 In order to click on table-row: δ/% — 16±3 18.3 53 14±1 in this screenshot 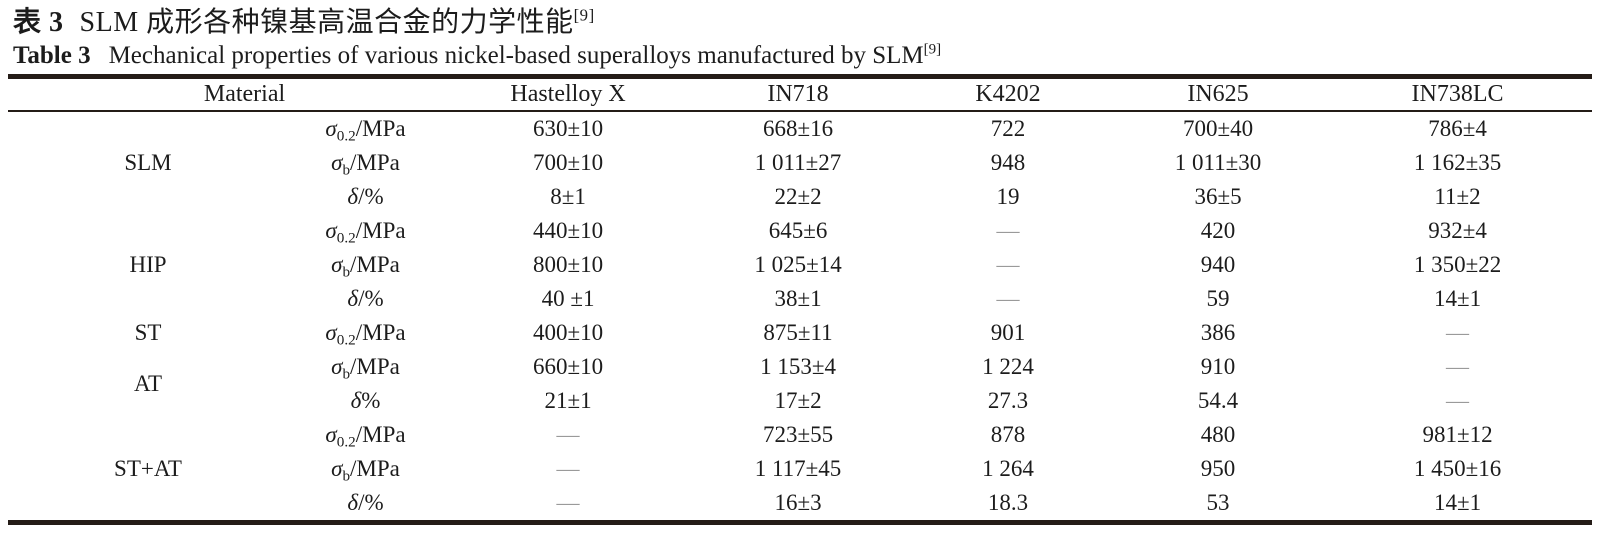, I will do `click(800, 504)`.